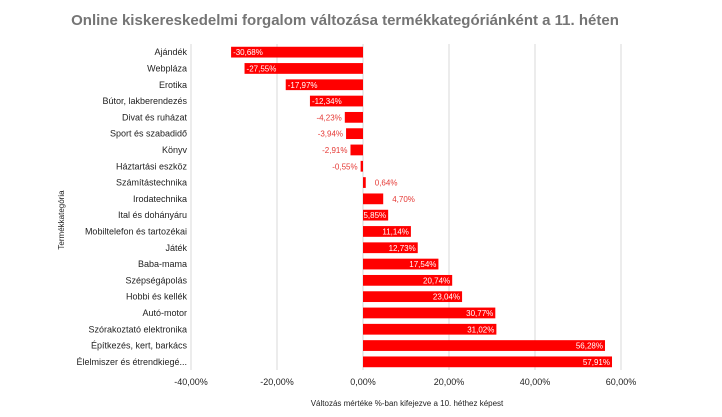 This screenshot has width=722, height=417. What do you see at coordinates (328, 117) in the screenshot?
I see `data-label: -4,23%` at bounding box center [328, 117].